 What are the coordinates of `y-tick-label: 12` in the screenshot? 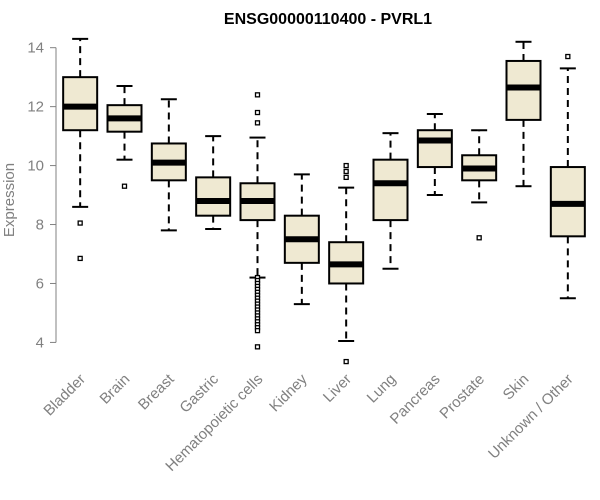 It's located at (35, 107).